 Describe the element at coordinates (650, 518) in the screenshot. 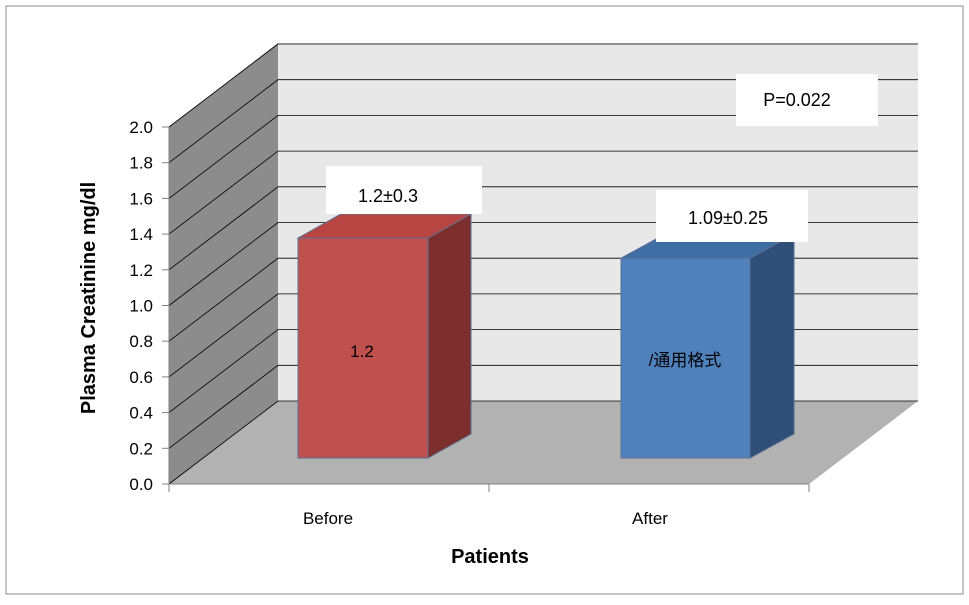

I see `x-tick-label-after: After` at that location.